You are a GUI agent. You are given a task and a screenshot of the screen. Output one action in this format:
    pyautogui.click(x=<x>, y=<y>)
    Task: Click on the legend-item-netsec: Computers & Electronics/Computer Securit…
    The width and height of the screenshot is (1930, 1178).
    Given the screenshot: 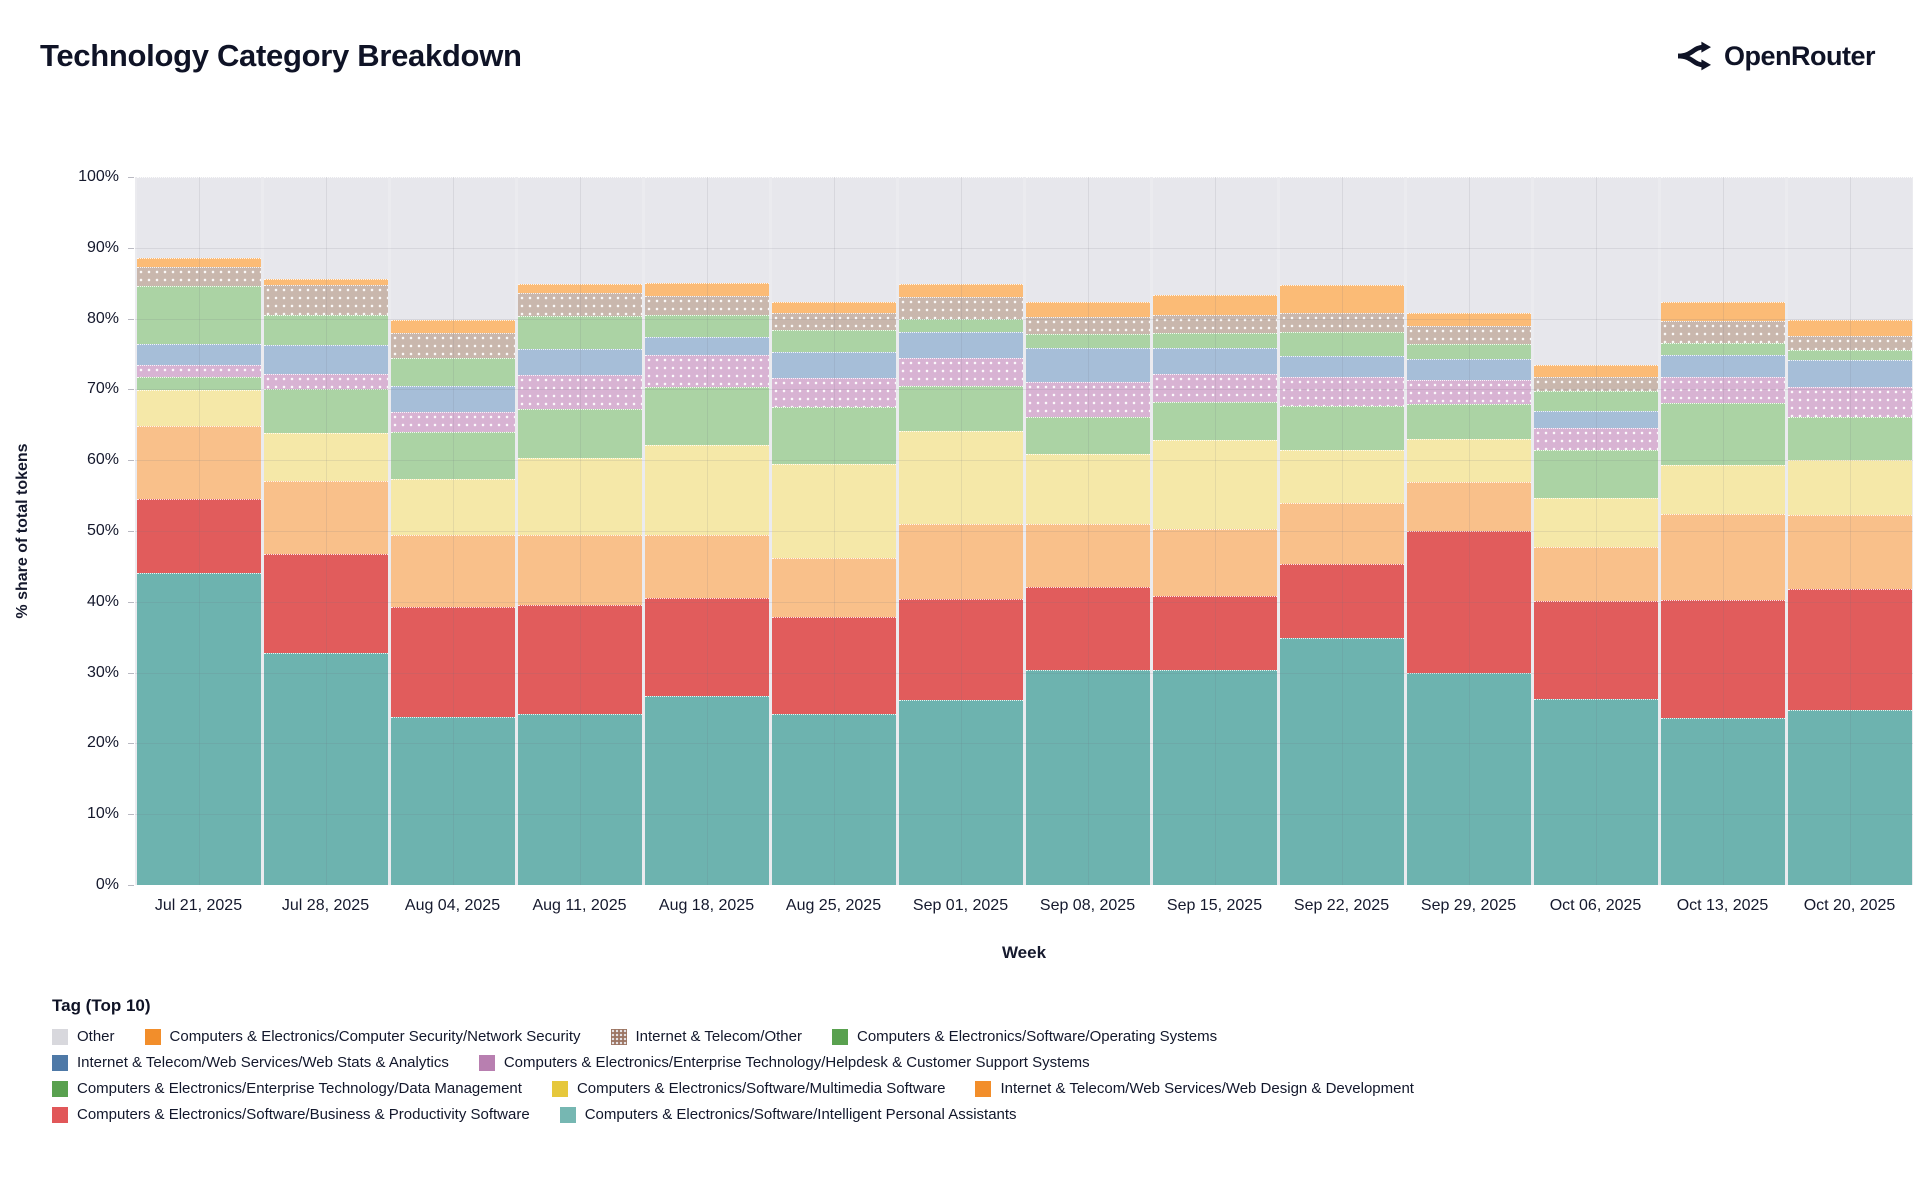 What is the action you would take?
    pyautogui.click(x=362, y=1036)
    